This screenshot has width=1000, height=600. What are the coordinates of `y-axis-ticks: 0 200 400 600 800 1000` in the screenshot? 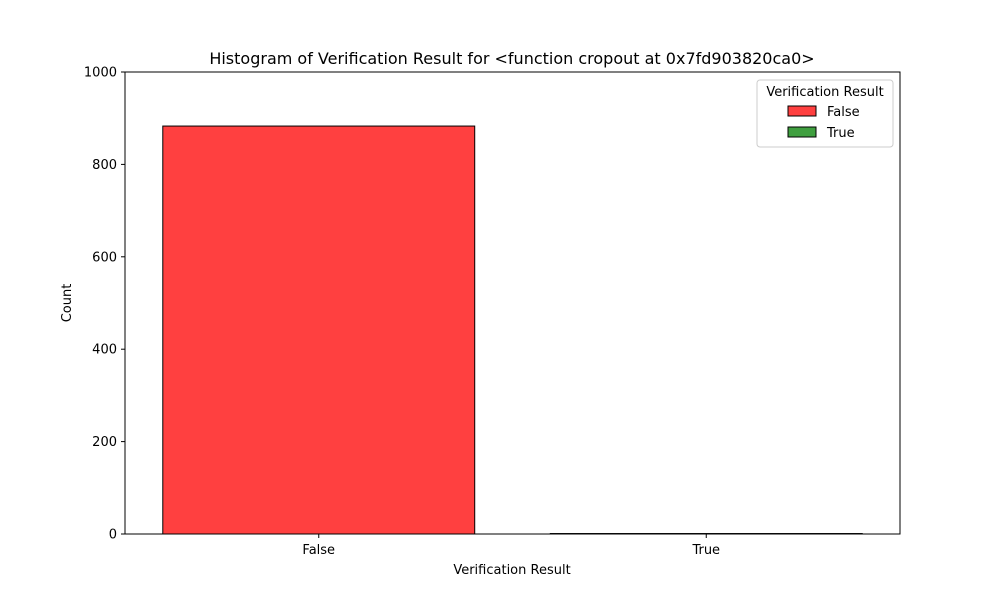 It's located at (104, 304).